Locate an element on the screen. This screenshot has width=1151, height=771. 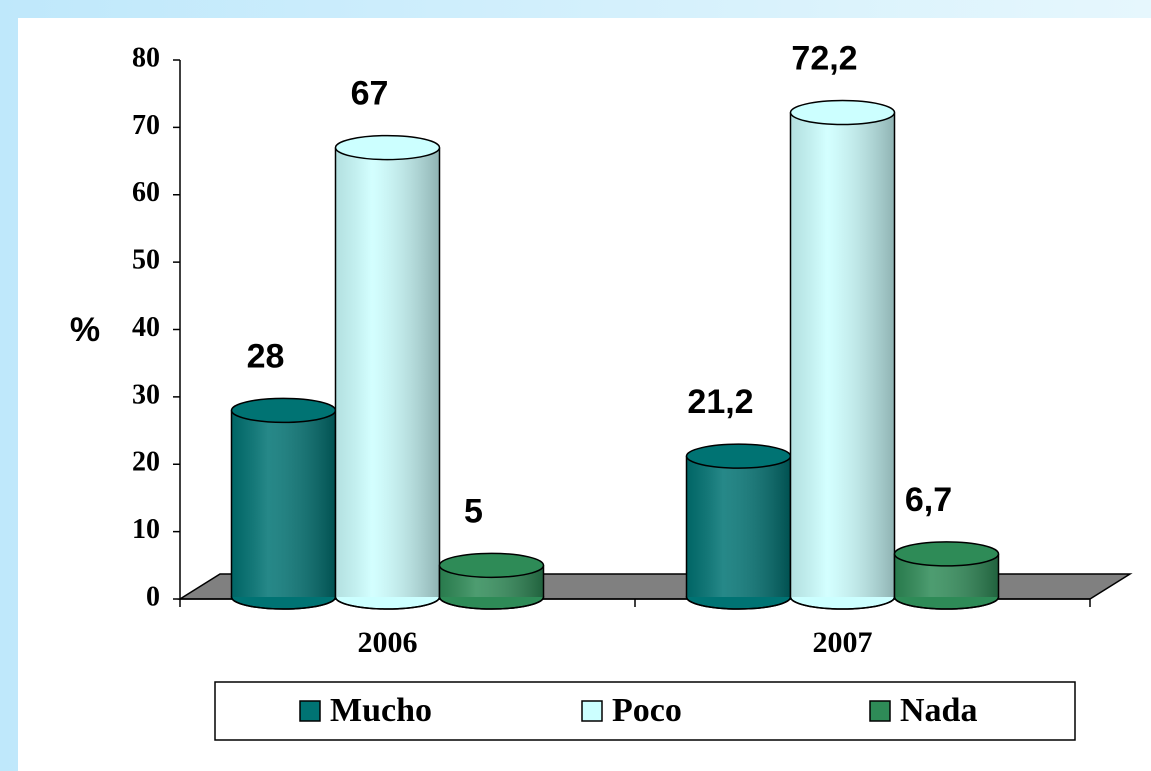
y-tick-label: 20 is located at coordinates (146, 462).